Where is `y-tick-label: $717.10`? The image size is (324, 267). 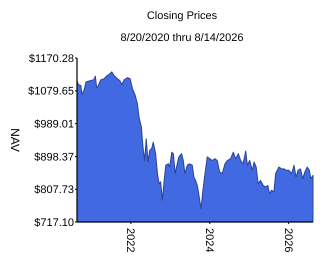 y-tick-label: $717.10 is located at coordinates (54, 222).